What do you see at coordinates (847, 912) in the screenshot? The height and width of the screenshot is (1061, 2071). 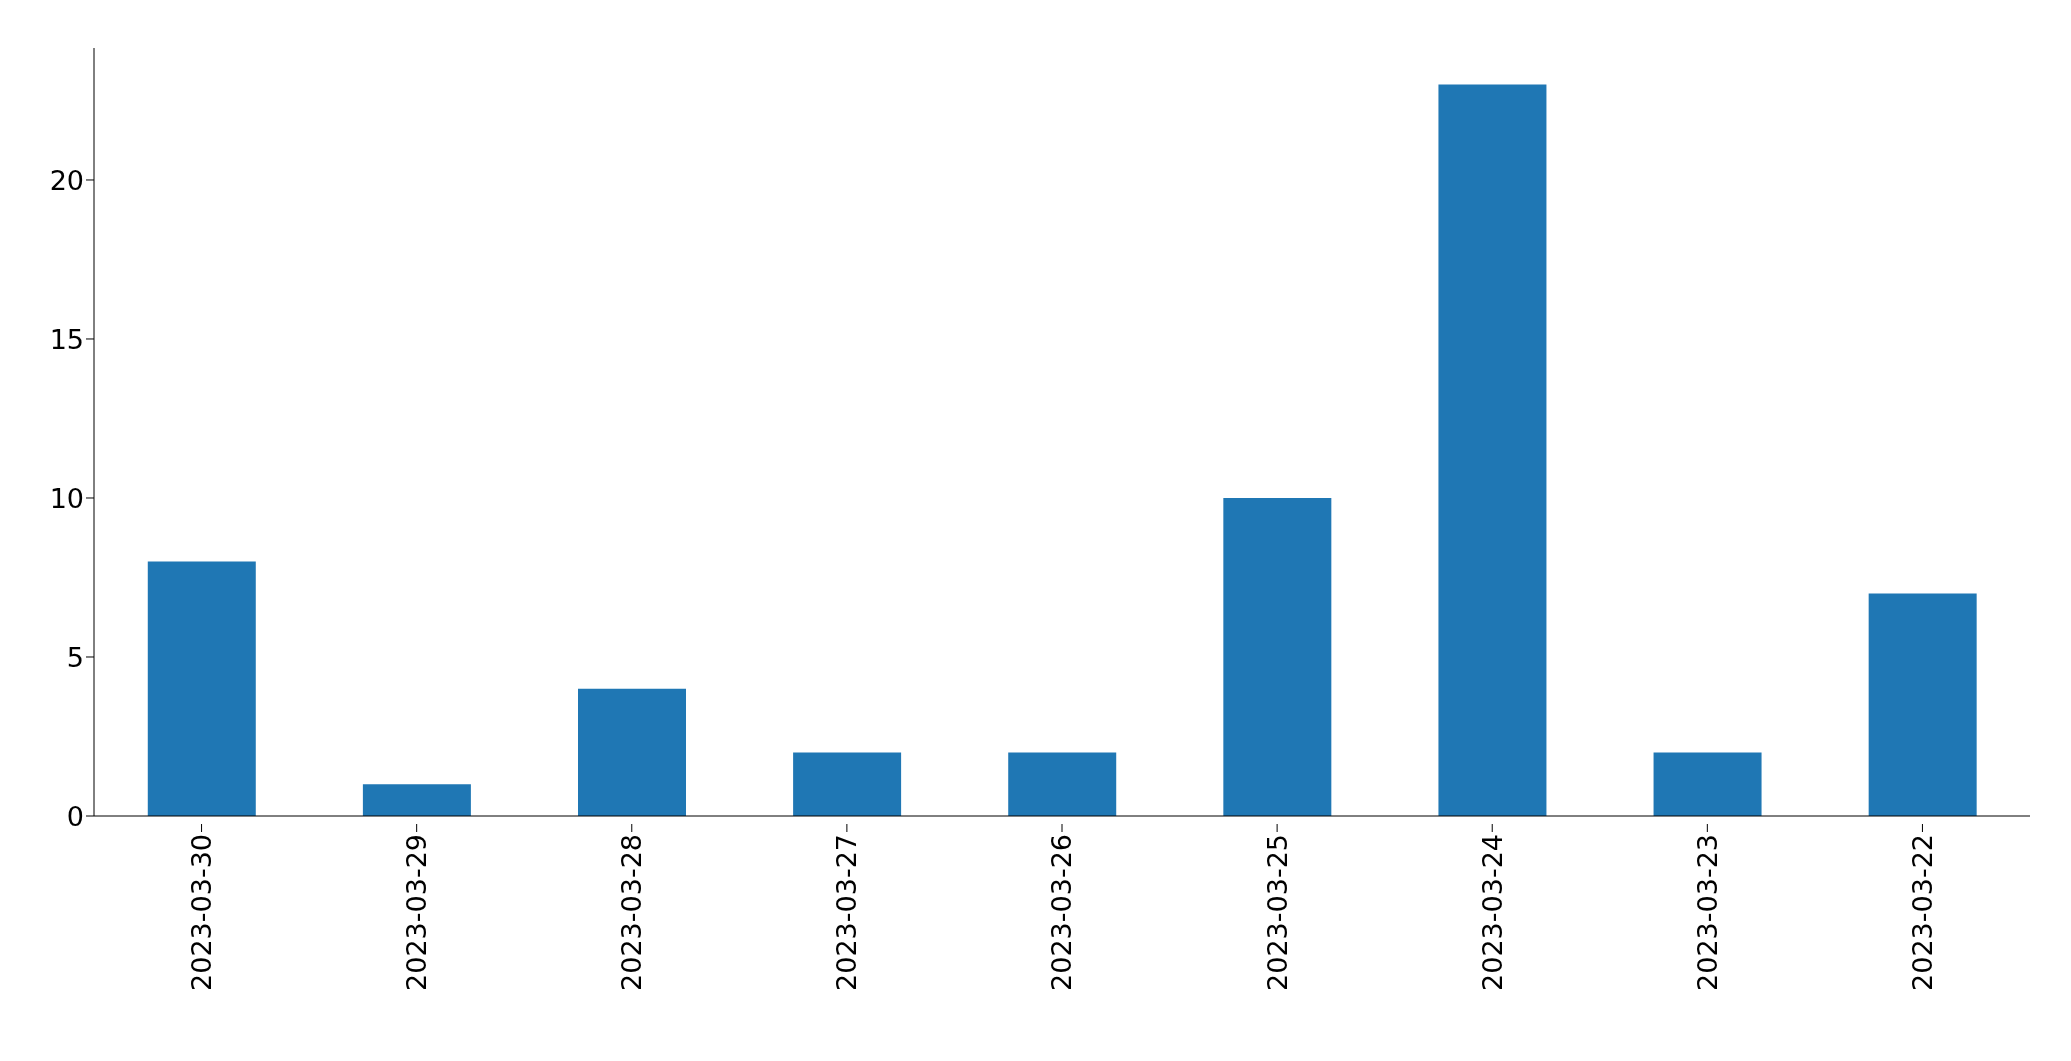 I see `x-tick-label: 2023-03-27` at bounding box center [847, 912].